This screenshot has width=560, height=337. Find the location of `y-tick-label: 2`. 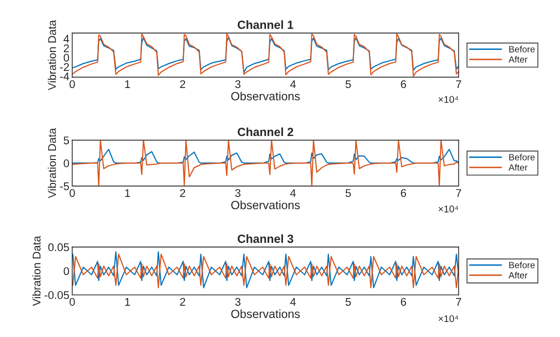

y-tick-label: 2 is located at coordinates (66, 48).